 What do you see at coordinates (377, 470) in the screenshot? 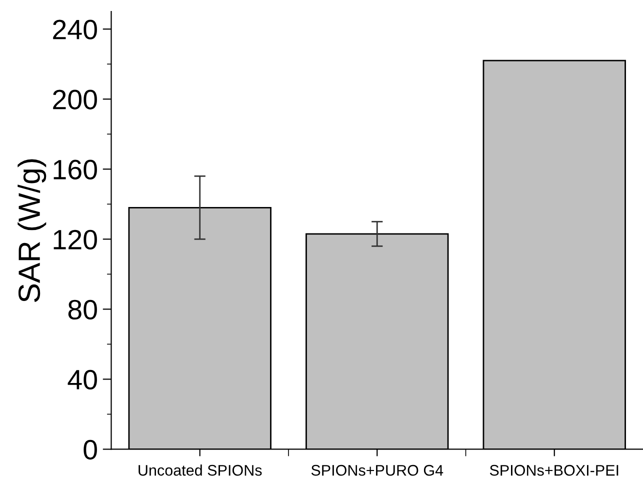
I see `x-tick-label: SPIONs+PURO G4` at bounding box center [377, 470].